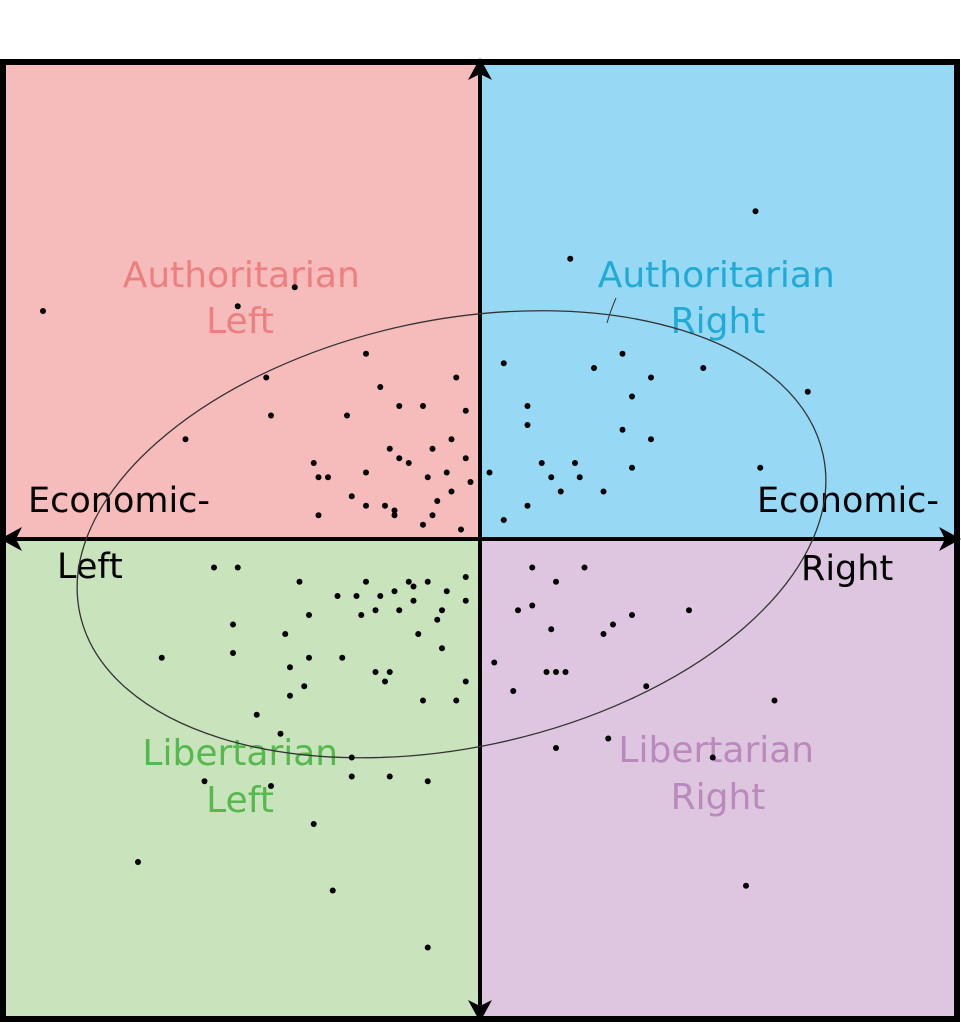 This screenshot has height=1024, width=961. What do you see at coordinates (480, 1011) in the screenshot?
I see `arrow-down-icon` at bounding box center [480, 1011].